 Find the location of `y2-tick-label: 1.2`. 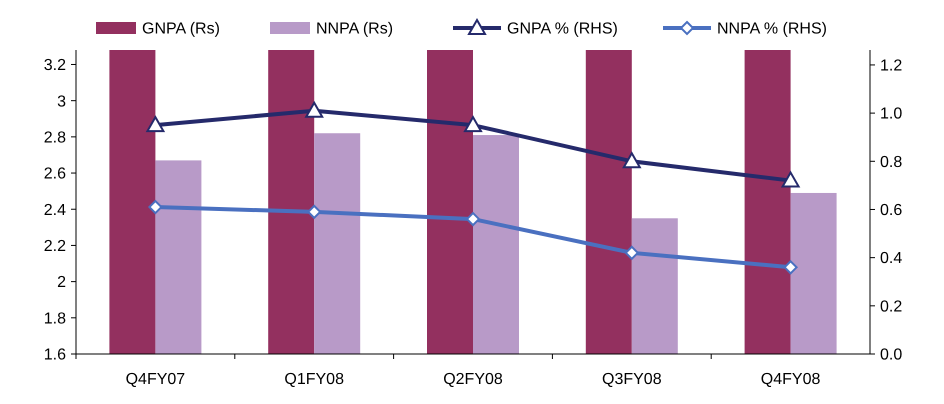

y2-tick-label: 1.2 is located at coordinates (891, 66).